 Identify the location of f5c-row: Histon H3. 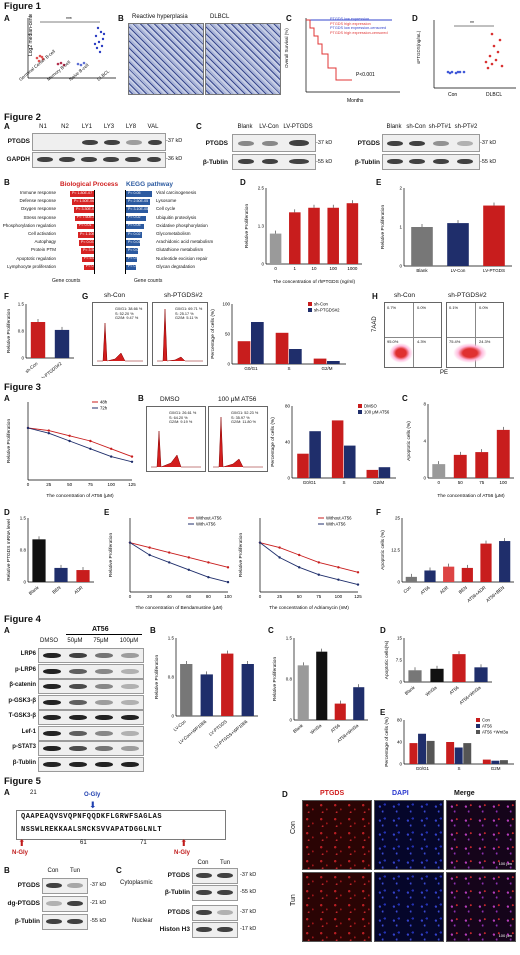
(174, 929).